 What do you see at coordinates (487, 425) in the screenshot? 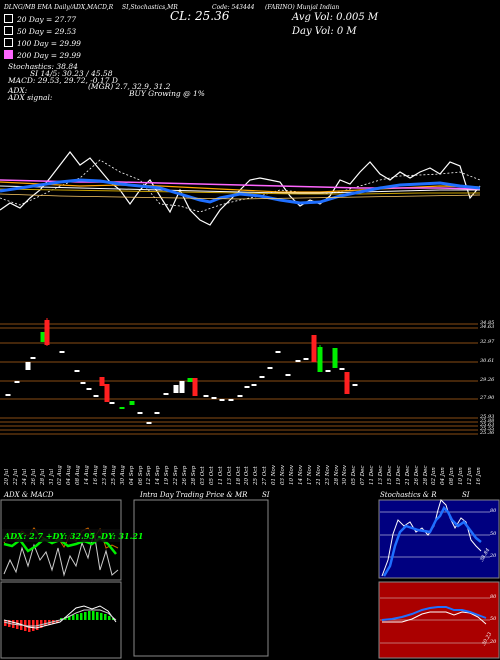
I see `price-level-label: 25.63` at bounding box center [487, 425].